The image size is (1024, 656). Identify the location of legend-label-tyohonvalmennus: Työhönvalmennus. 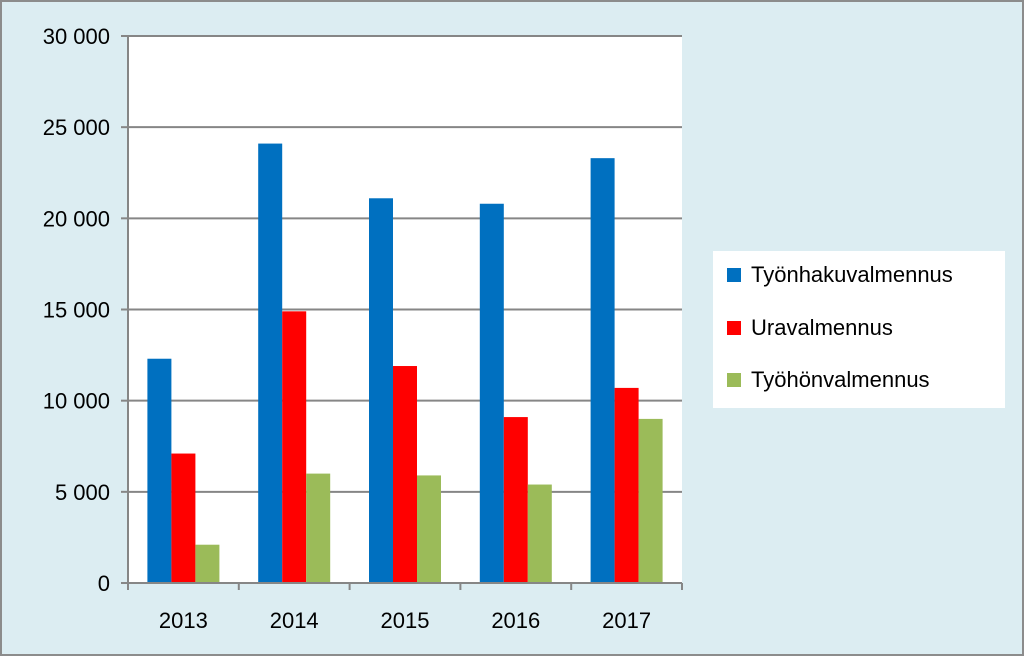
(840, 379).